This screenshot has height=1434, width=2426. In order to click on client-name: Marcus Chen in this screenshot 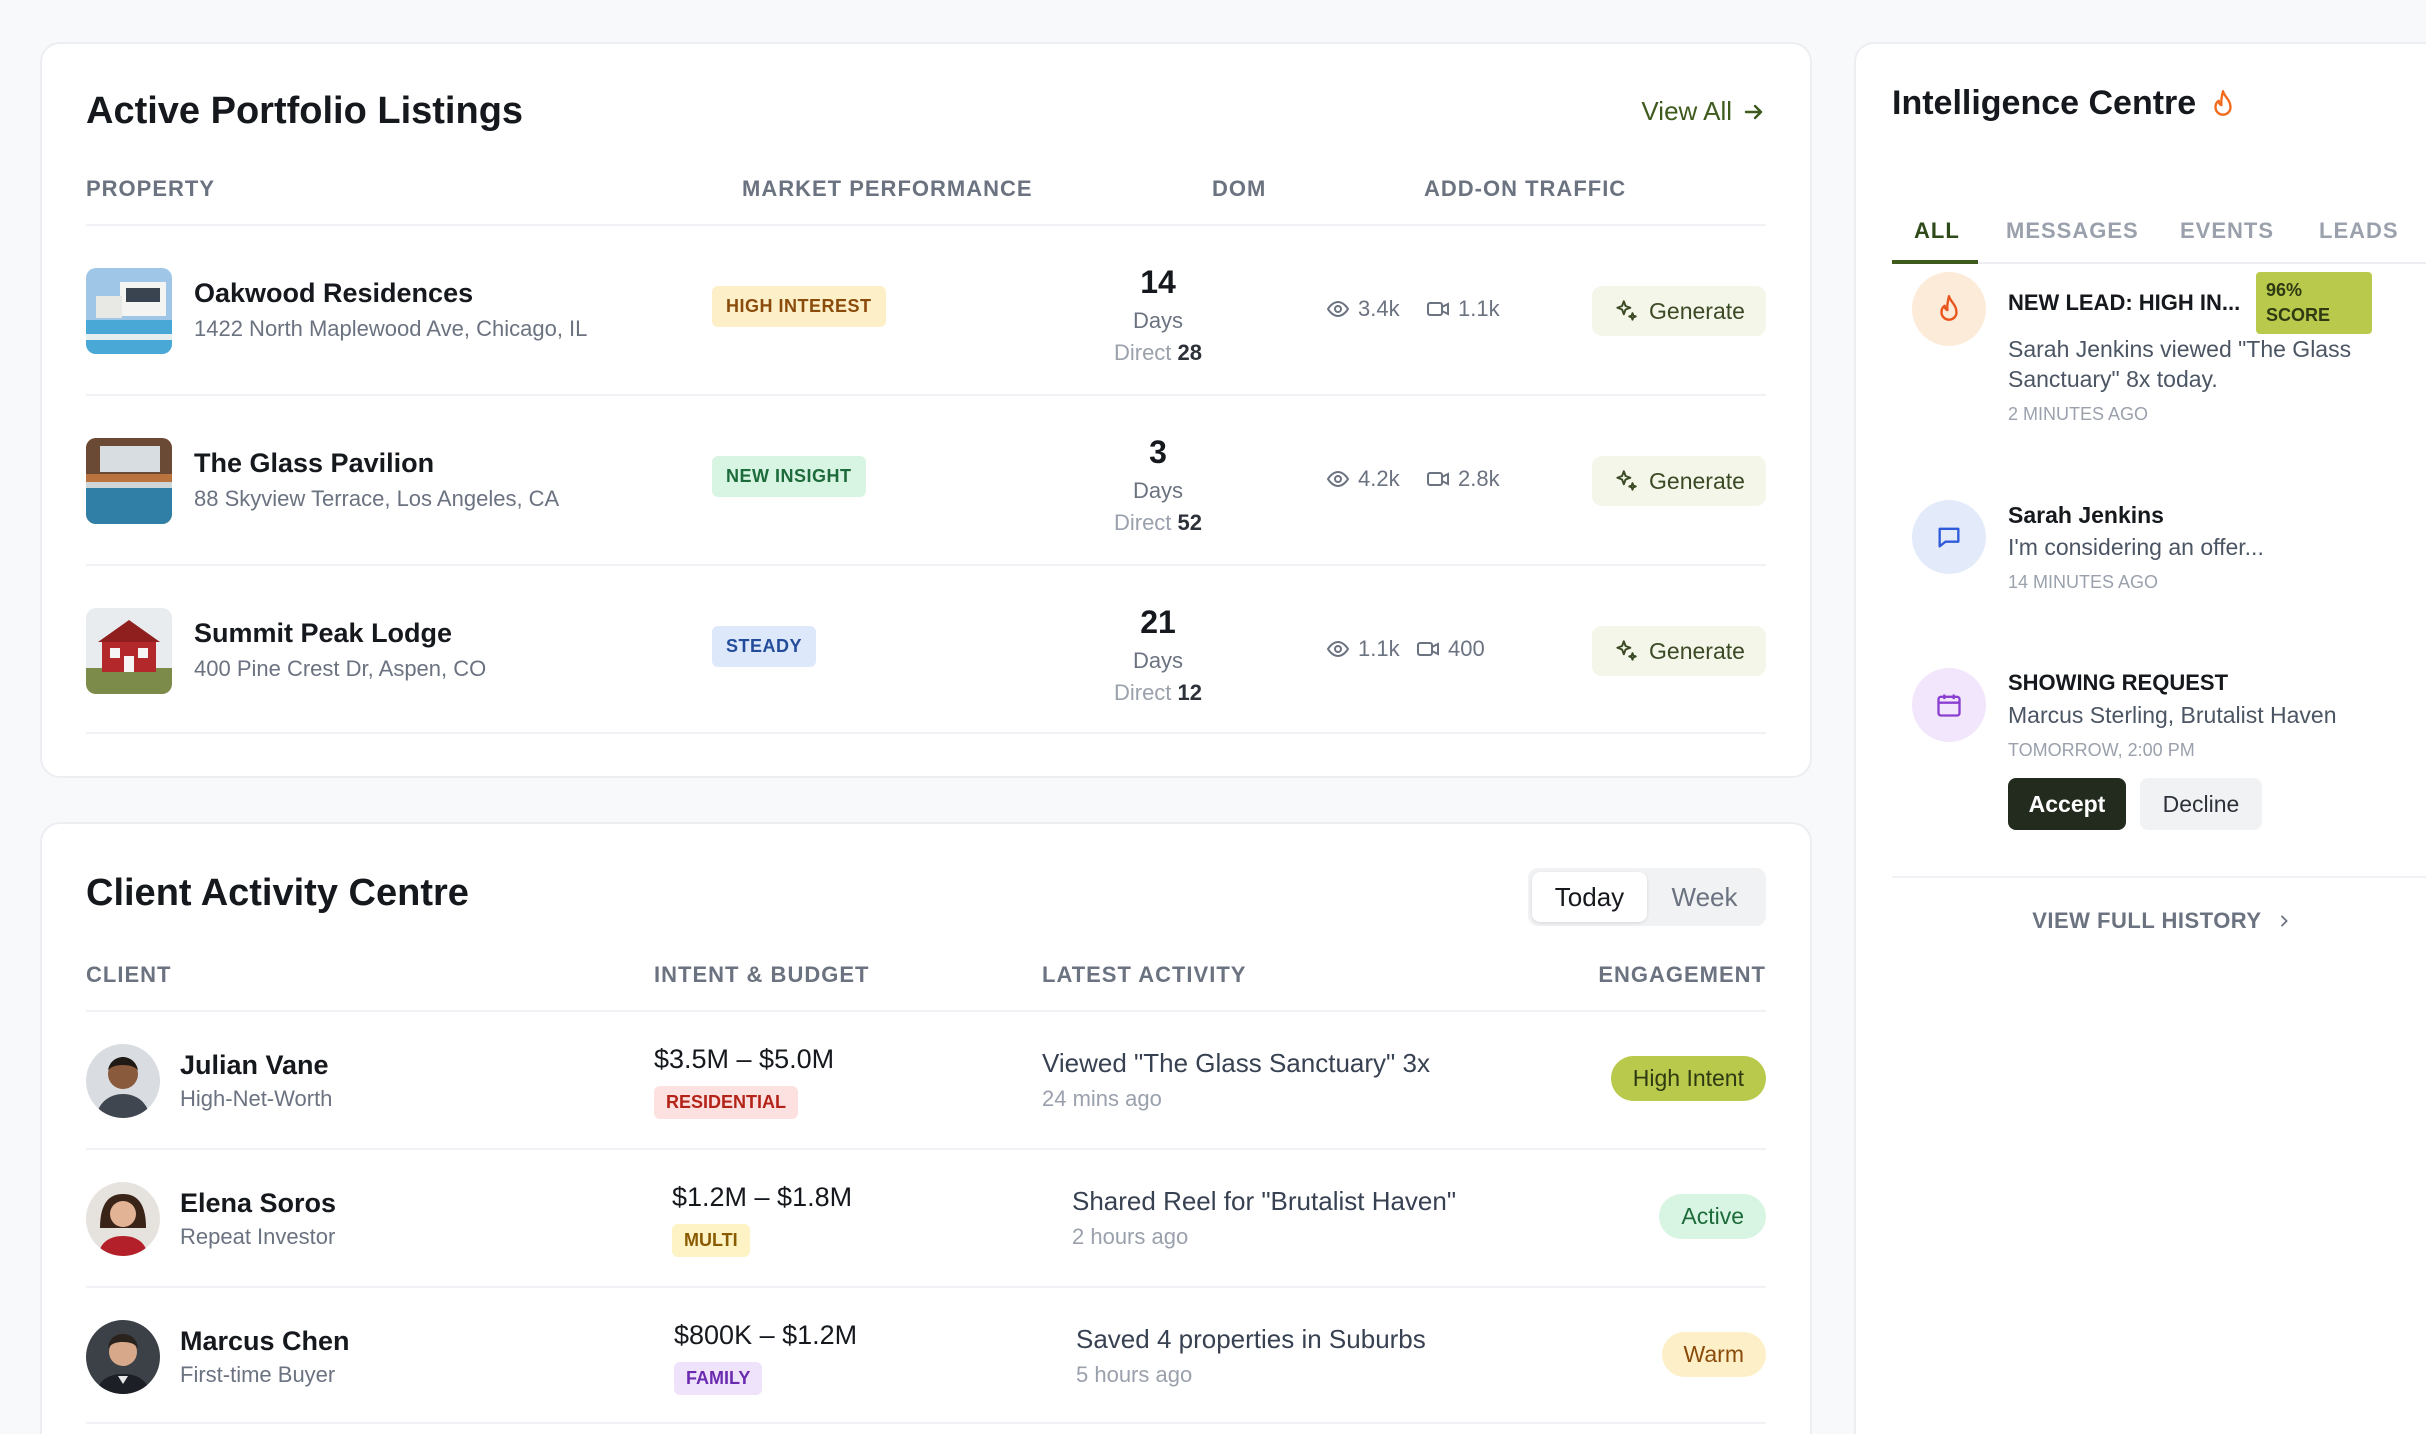, I will do `click(265, 1341)`.